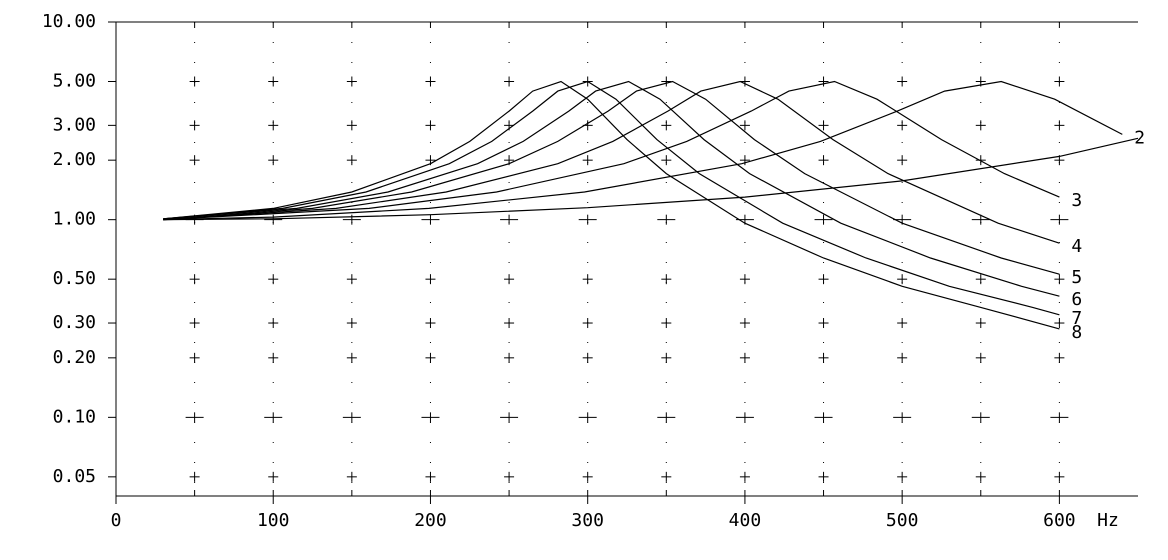  I want to click on y-tick-label: 0.05, so click(74, 476).